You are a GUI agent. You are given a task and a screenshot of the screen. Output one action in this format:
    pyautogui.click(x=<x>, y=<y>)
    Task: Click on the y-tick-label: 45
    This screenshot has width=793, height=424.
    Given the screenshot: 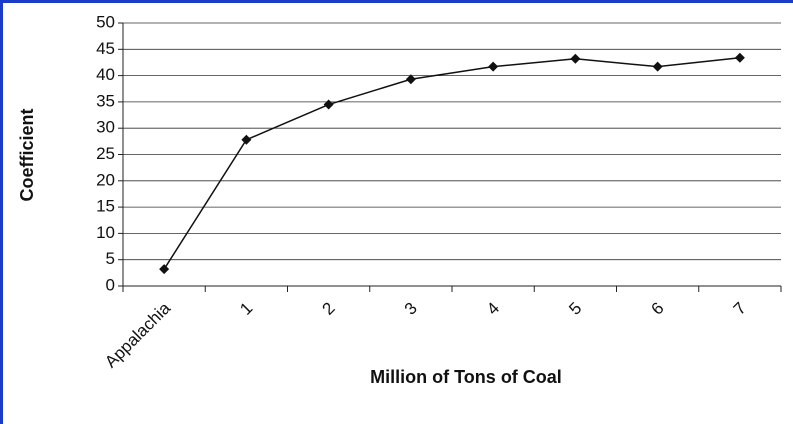 What is the action you would take?
    pyautogui.click(x=105, y=48)
    